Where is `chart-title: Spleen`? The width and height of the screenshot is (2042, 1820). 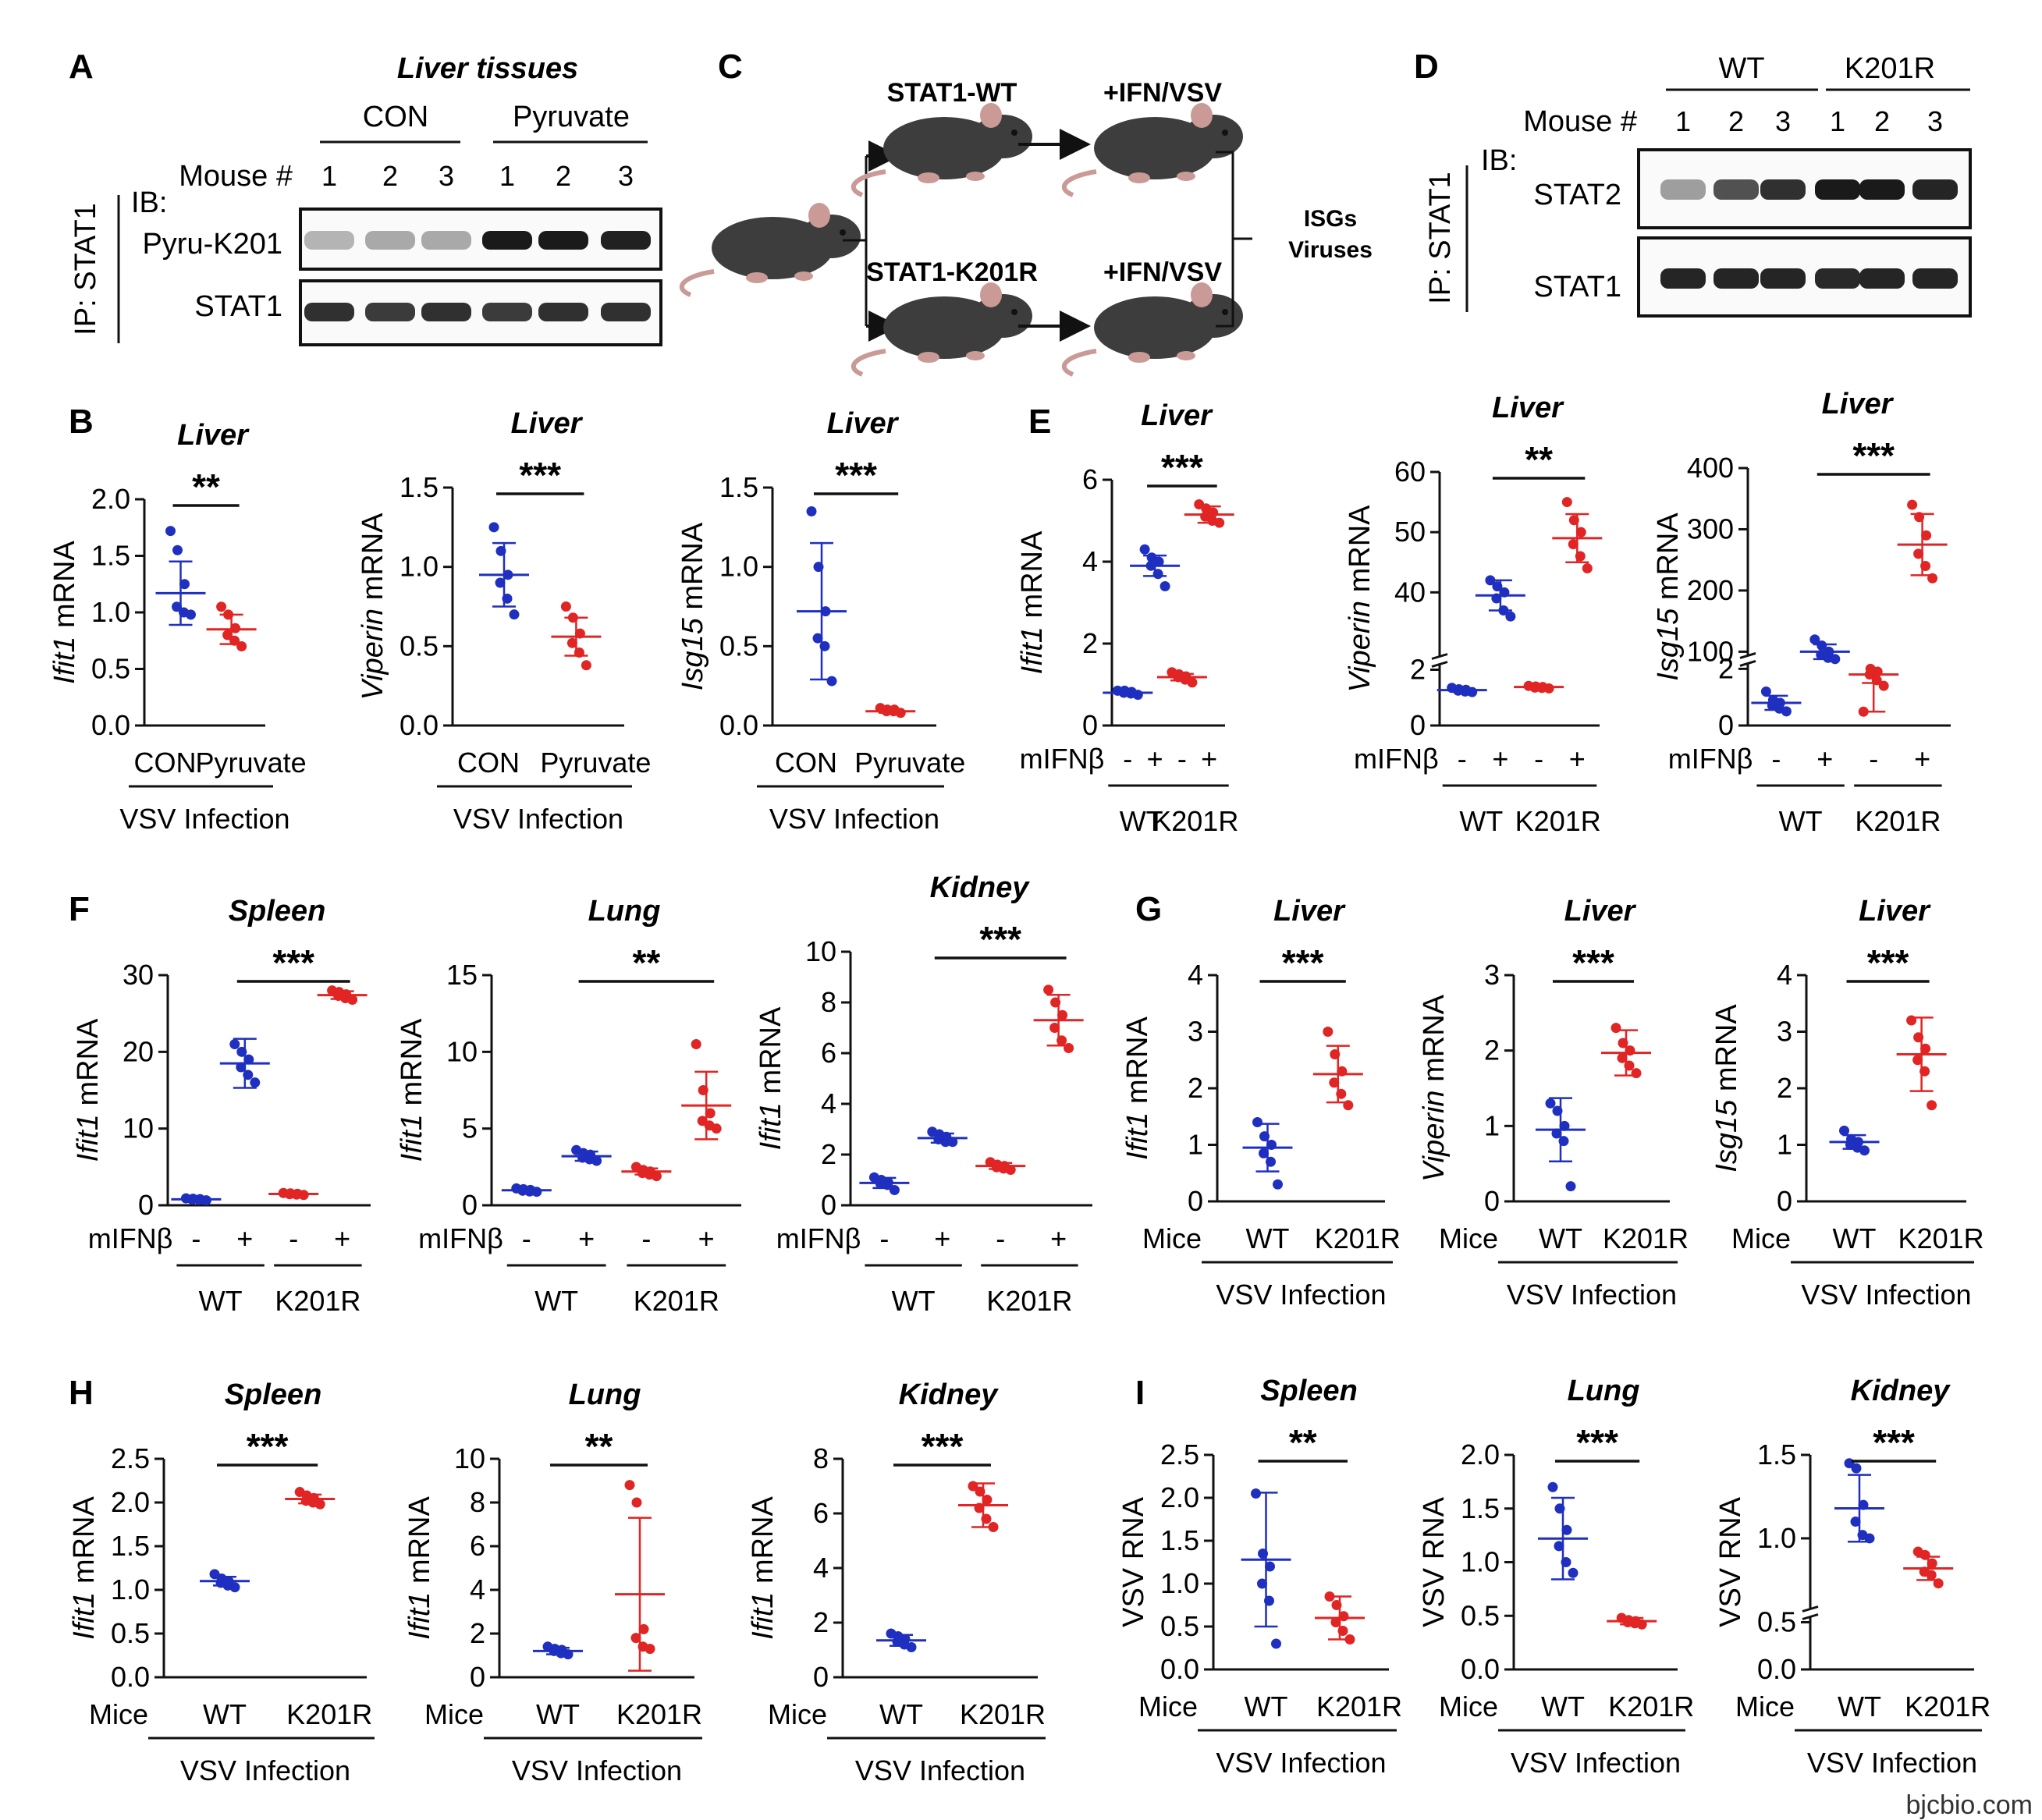 chart-title: Spleen is located at coordinates (273, 1394).